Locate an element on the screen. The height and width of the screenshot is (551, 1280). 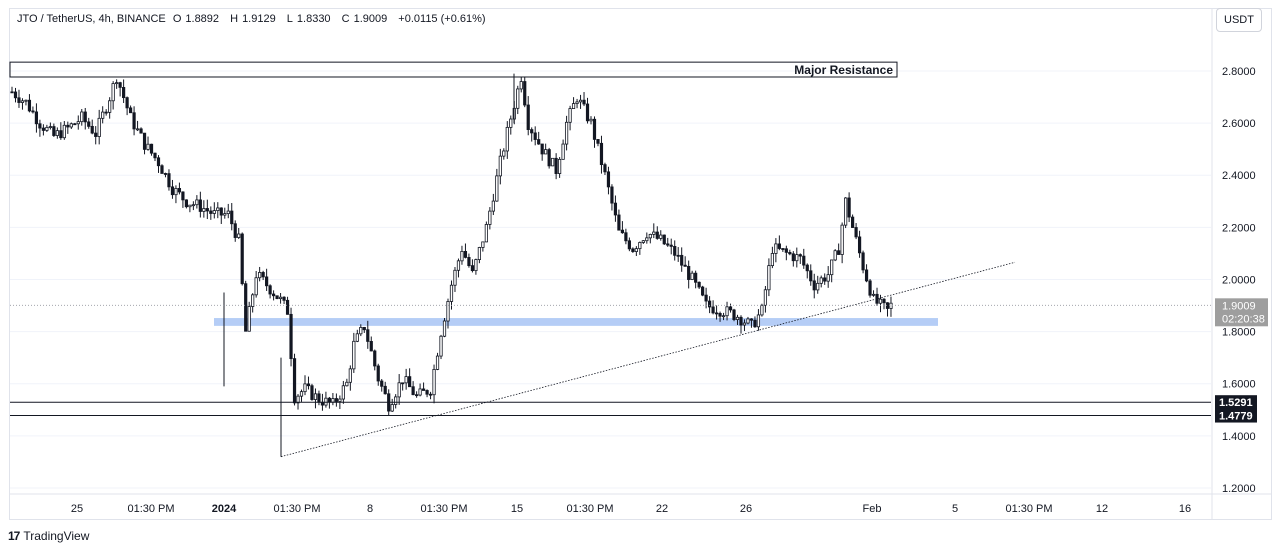
currency-unit-button: USDT is located at coordinates (1239, 20).